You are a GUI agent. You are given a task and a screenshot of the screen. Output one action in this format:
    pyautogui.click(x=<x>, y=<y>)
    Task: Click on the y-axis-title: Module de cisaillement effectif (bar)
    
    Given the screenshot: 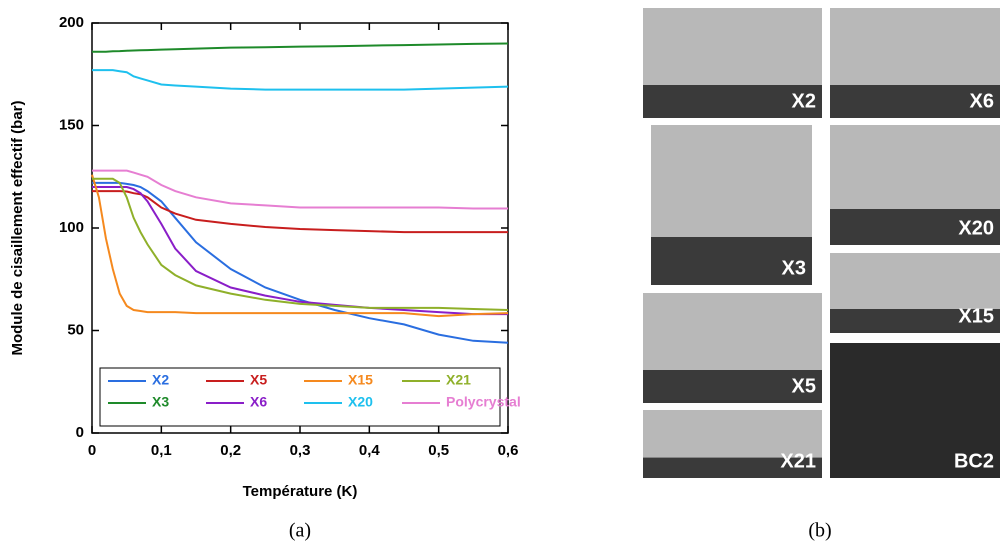 What is the action you would take?
    pyautogui.click(x=17, y=227)
    